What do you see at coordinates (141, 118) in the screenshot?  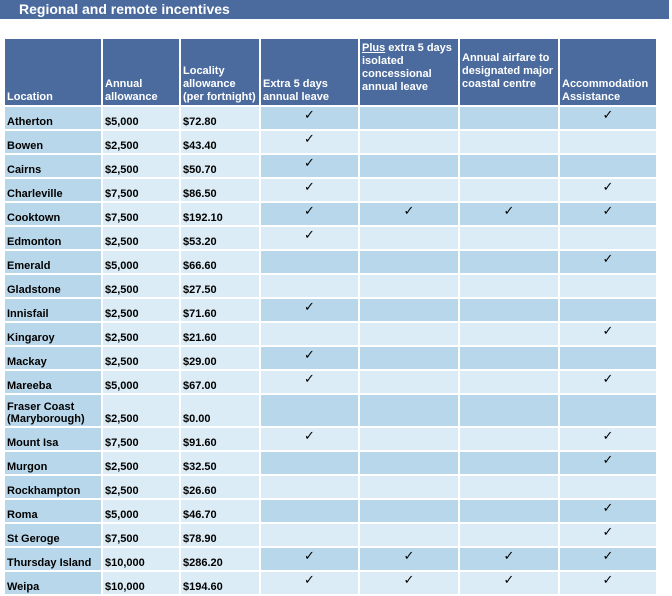 I see `annual-allowance-cell: $5,000` at bounding box center [141, 118].